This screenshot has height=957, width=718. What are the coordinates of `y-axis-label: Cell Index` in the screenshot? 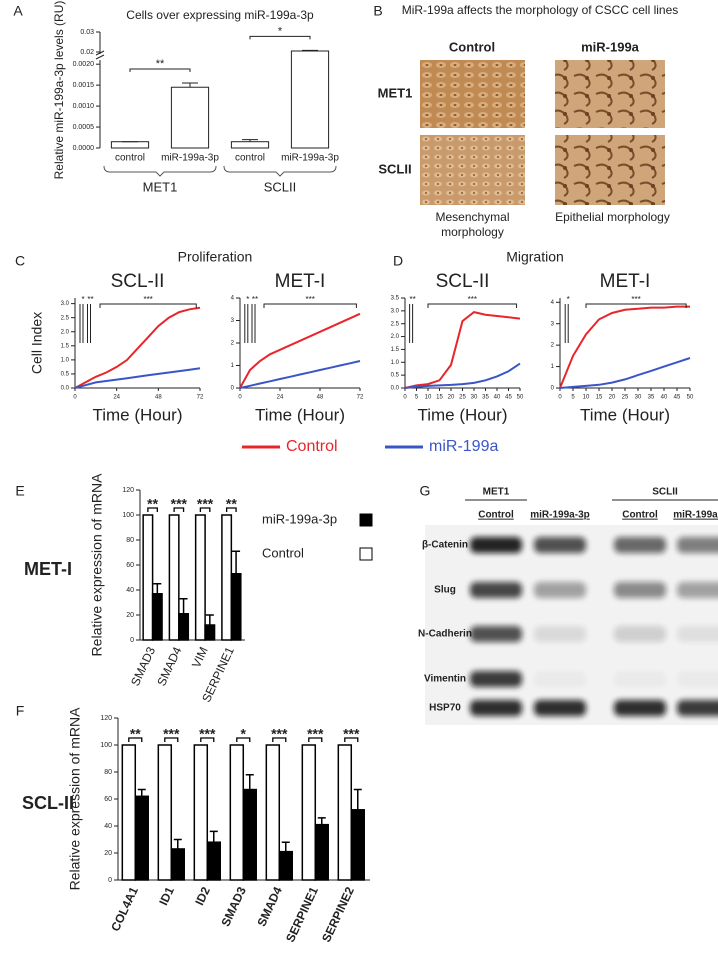 It's located at (37, 343).